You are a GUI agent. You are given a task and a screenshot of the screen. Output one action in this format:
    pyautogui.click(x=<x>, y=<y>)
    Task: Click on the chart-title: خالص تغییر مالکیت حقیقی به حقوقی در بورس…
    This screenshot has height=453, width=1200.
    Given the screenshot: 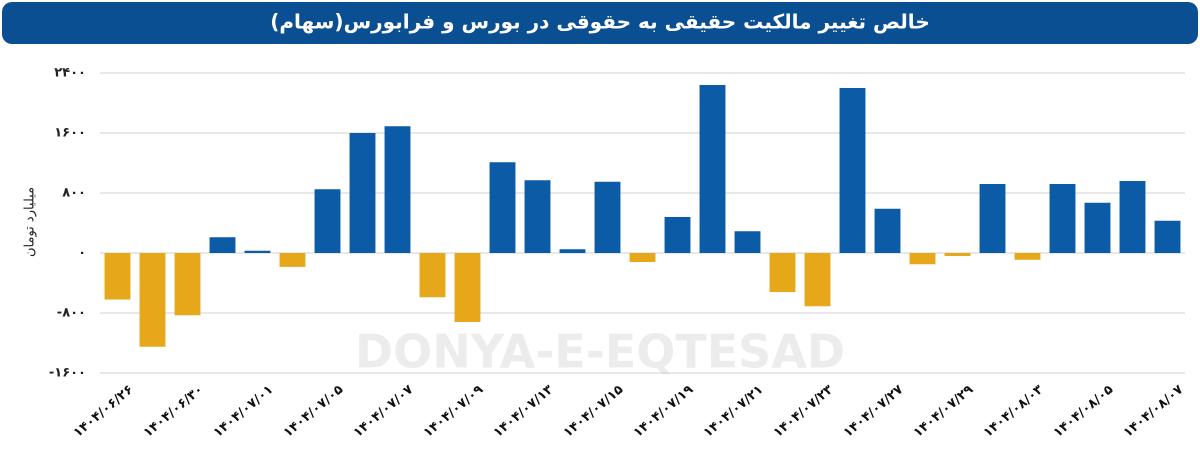 What is the action you would take?
    pyautogui.click(x=599, y=22)
    